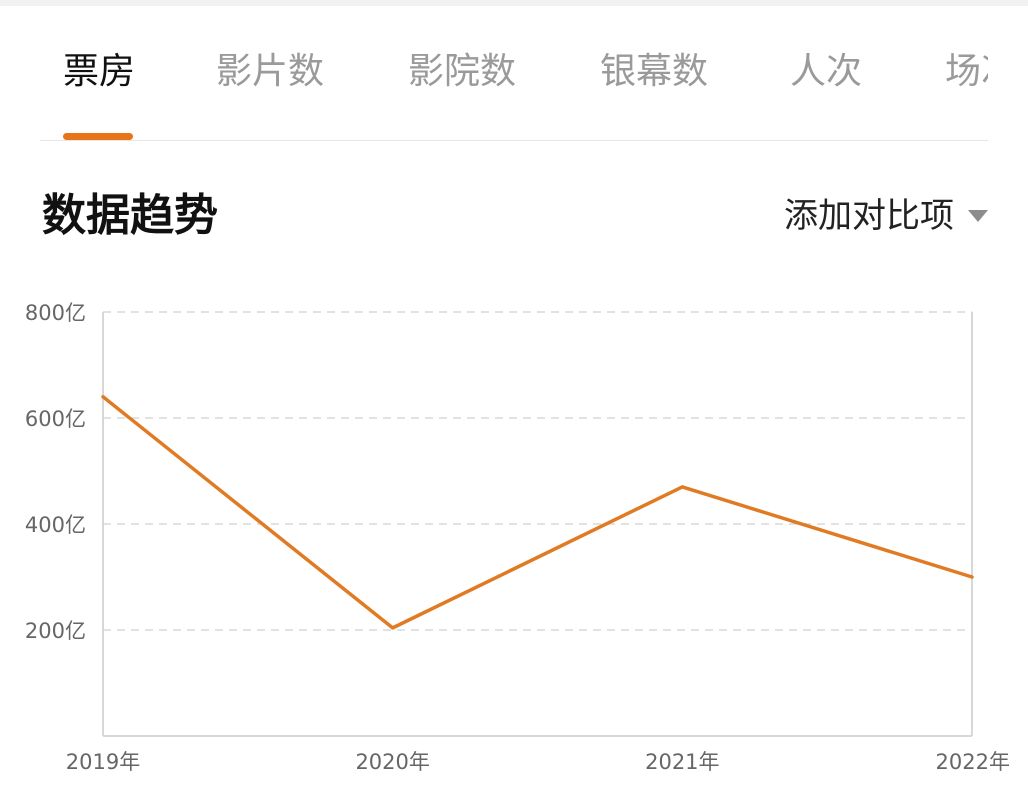 This screenshot has width=1028, height=811. What do you see at coordinates (538, 762) in the screenshot?
I see `x-tick-labels: 2019年 2020年 2021年 2022年` at bounding box center [538, 762].